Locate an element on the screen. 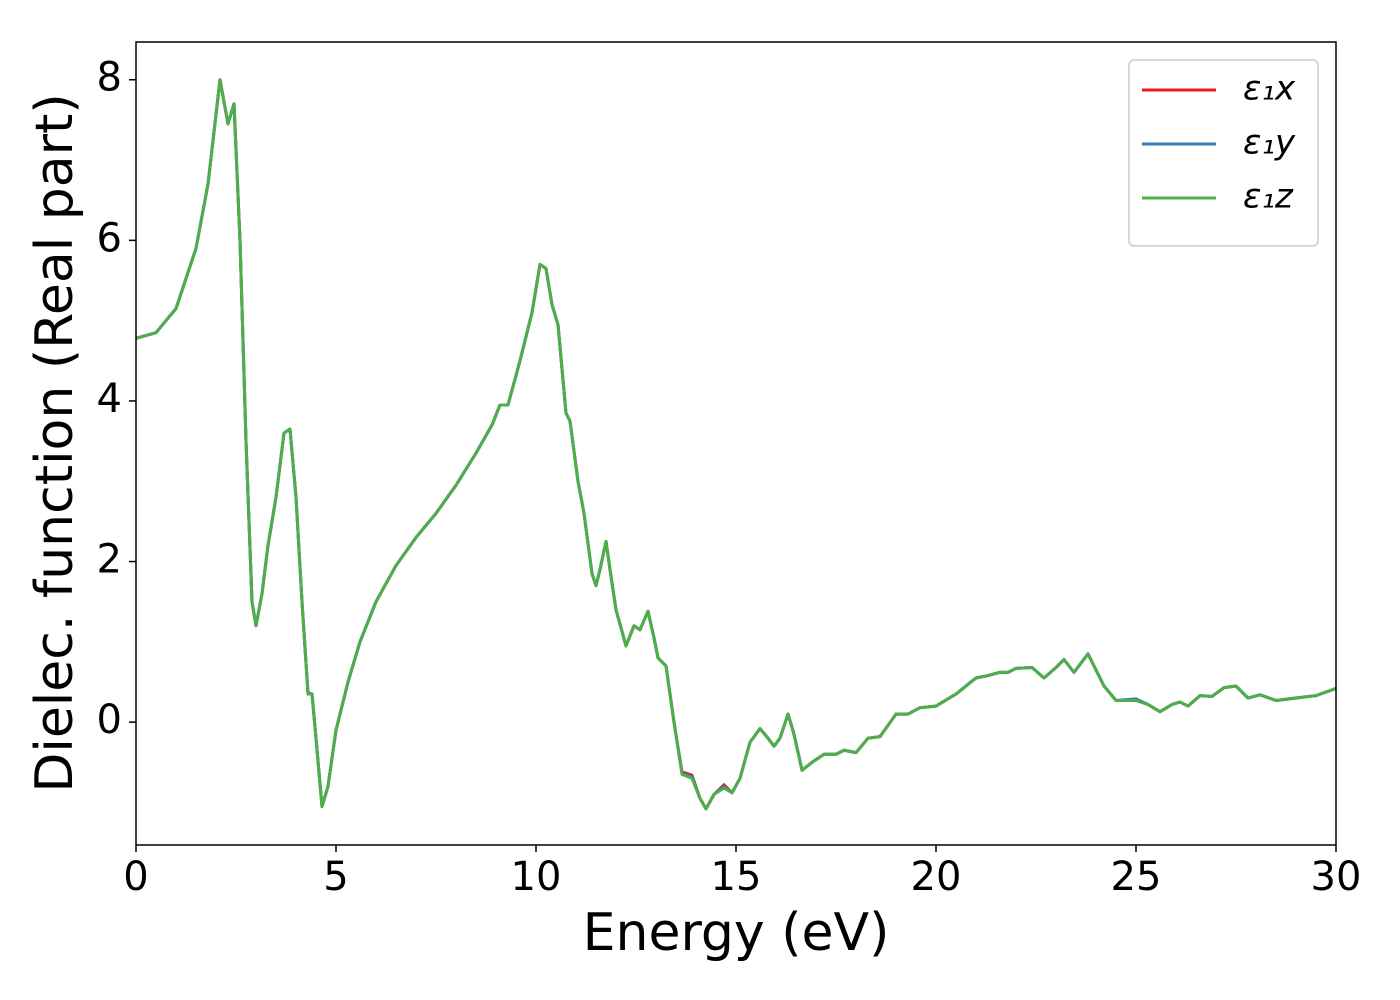  y-tick-label: 6 is located at coordinates (109, 238).